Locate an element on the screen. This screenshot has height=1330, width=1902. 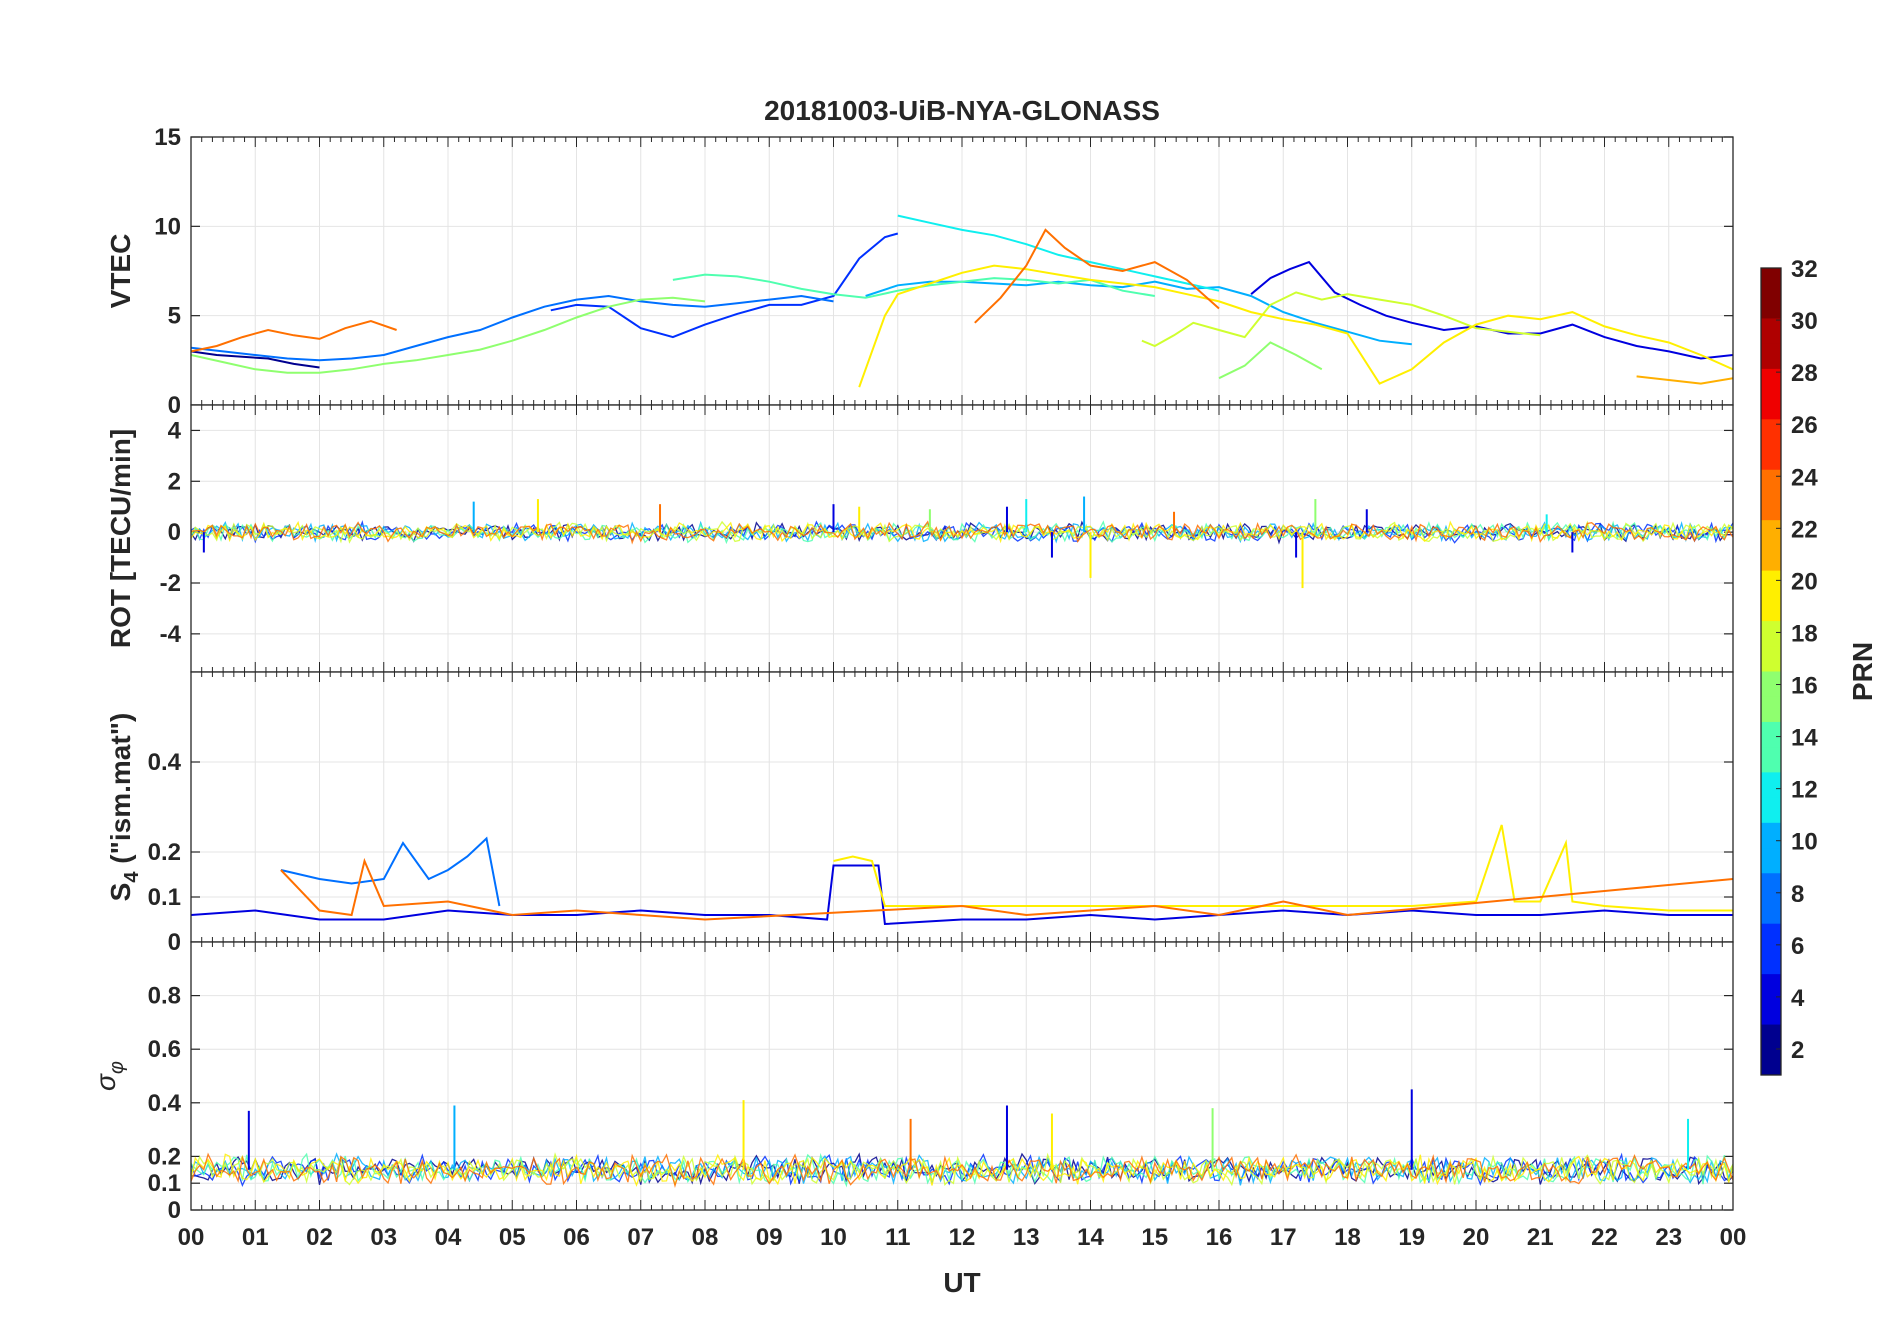
x-tick-label: 05 is located at coordinates (512, 1237).